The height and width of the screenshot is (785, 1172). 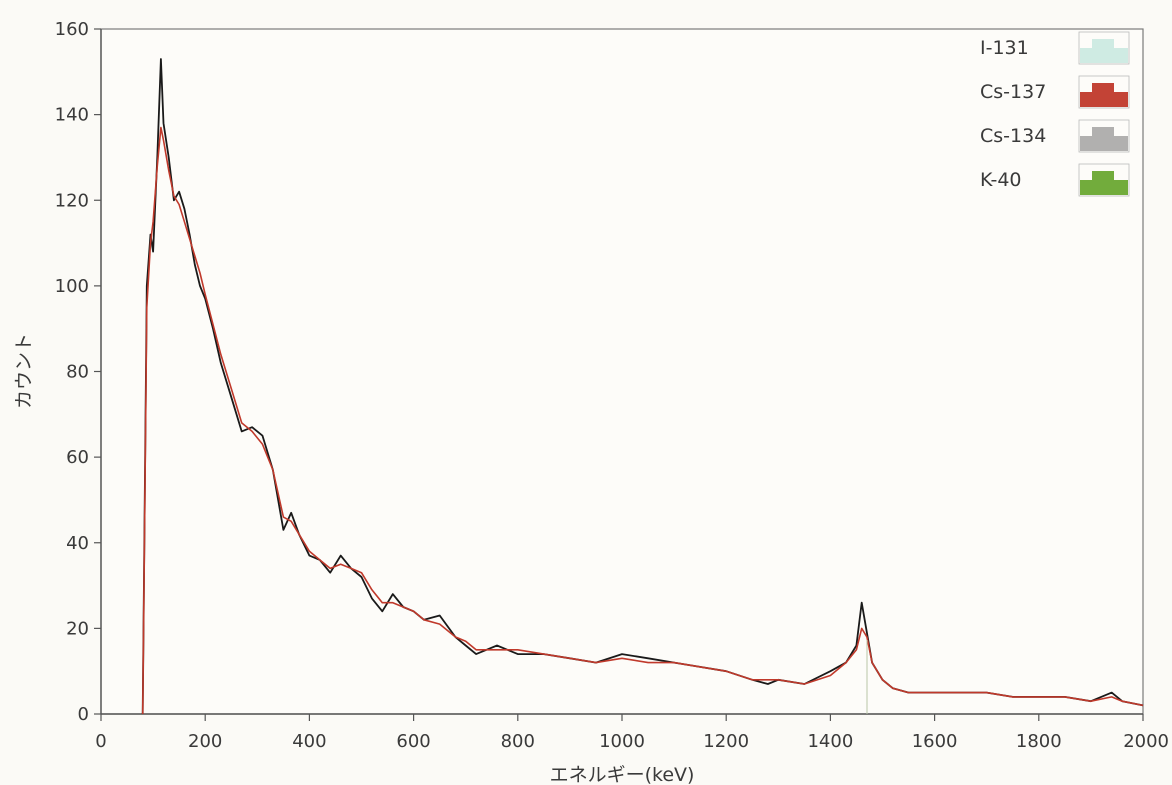 I want to click on legend-item: K-40, so click(x=1055, y=180).